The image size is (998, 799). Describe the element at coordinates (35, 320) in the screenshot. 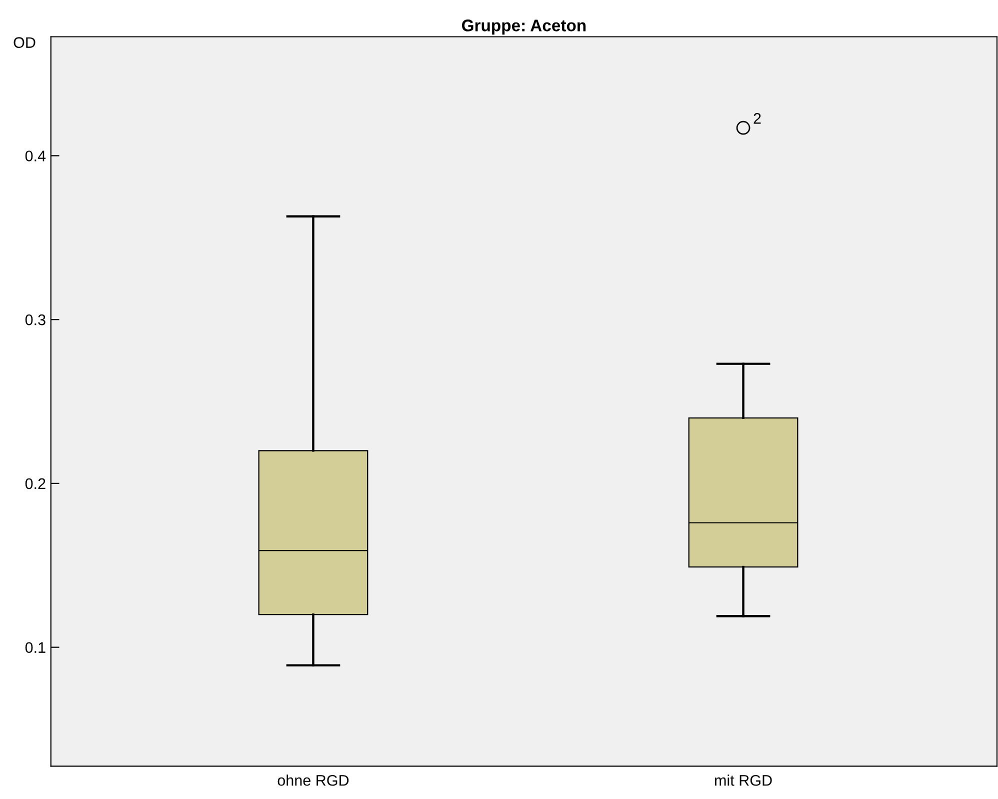

I see `y-tick-label: 0.3` at that location.